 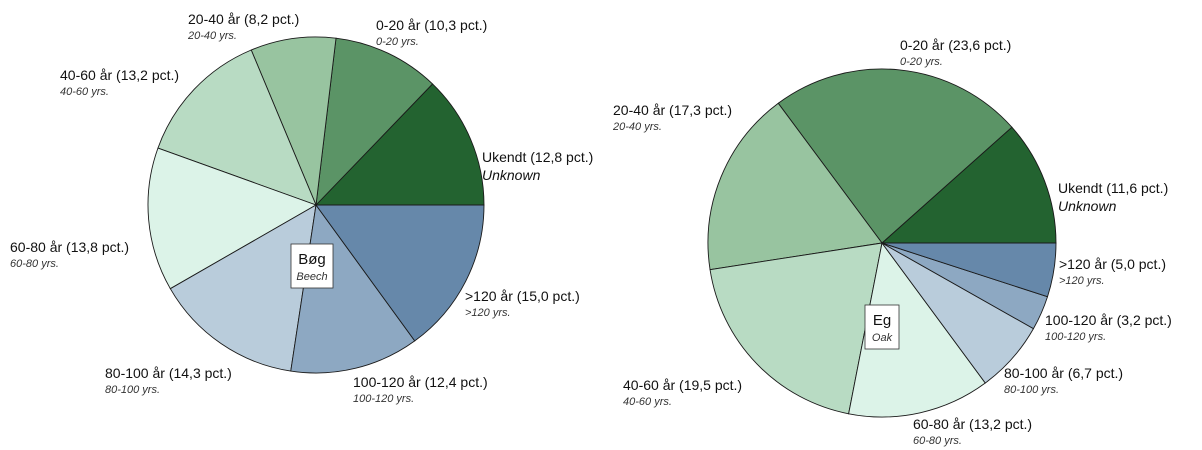 What do you see at coordinates (1113, 188) in the screenshot?
I see `slice-label: Ukendt (11,6 pct.)` at bounding box center [1113, 188].